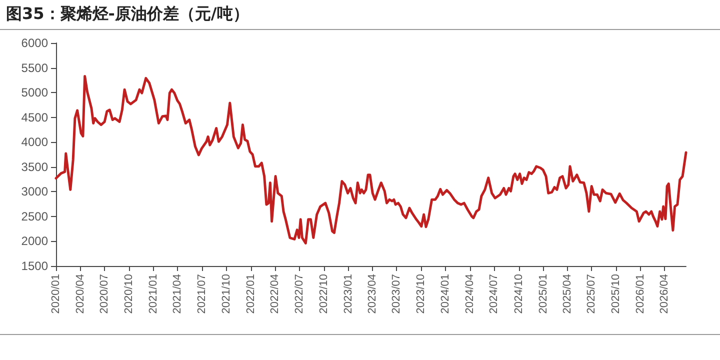  I want to click on x-tick-label: 2022/04, so click(274, 294).